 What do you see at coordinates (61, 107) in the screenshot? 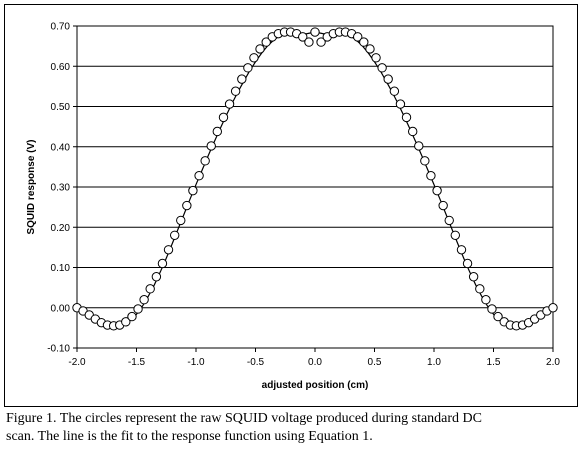
I see `y-tick-label: 0.50` at bounding box center [61, 107].